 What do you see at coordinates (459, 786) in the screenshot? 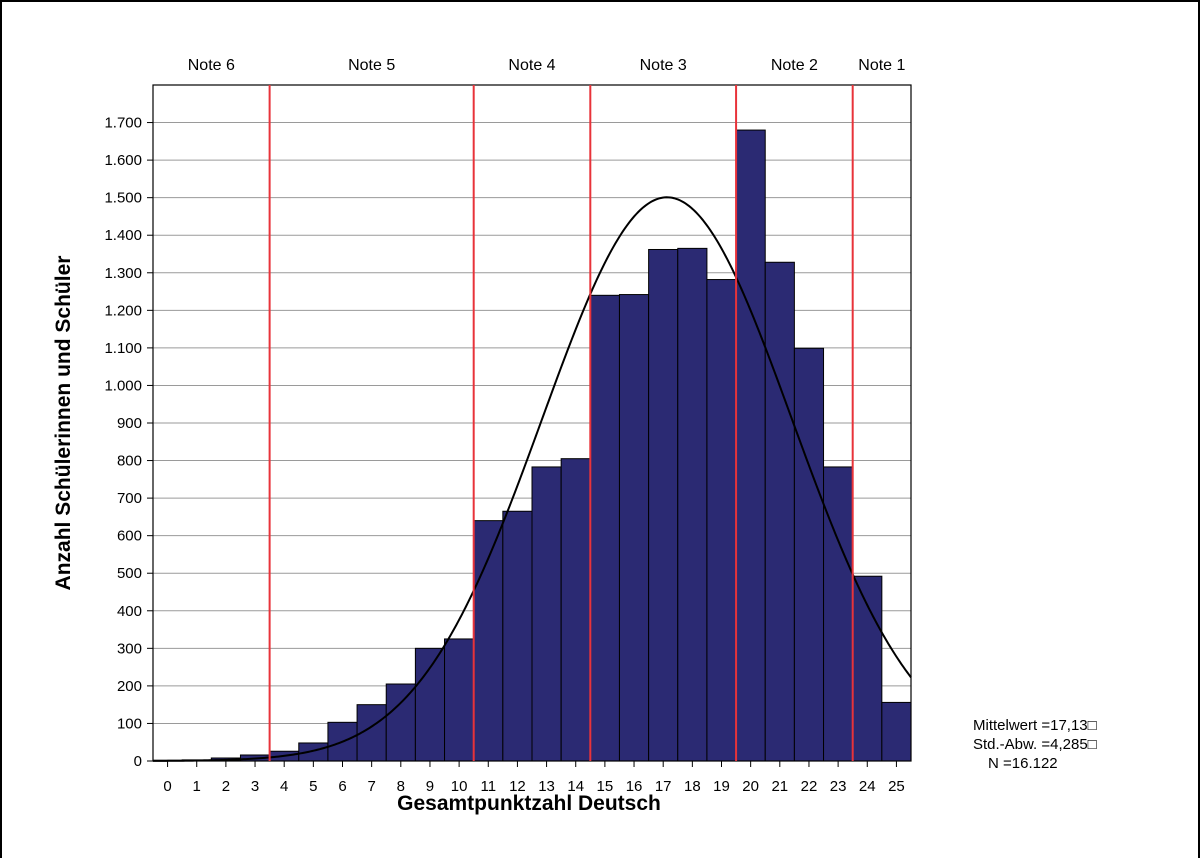
I see `x-tick-label: 10` at bounding box center [459, 786].